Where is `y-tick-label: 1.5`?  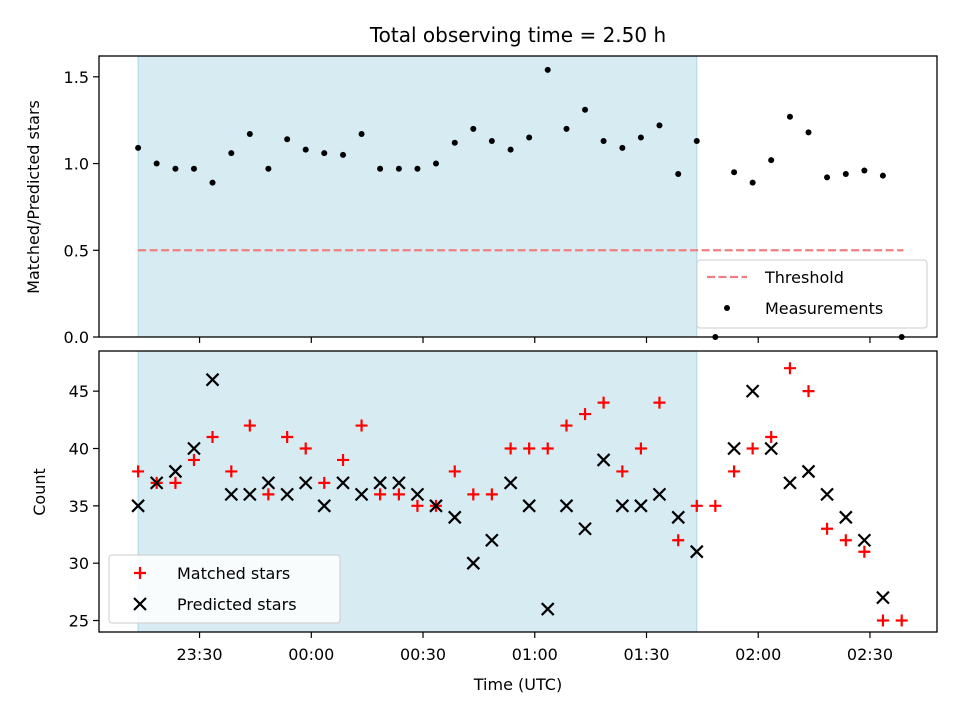 y-tick-label: 1.5 is located at coordinates (76, 77).